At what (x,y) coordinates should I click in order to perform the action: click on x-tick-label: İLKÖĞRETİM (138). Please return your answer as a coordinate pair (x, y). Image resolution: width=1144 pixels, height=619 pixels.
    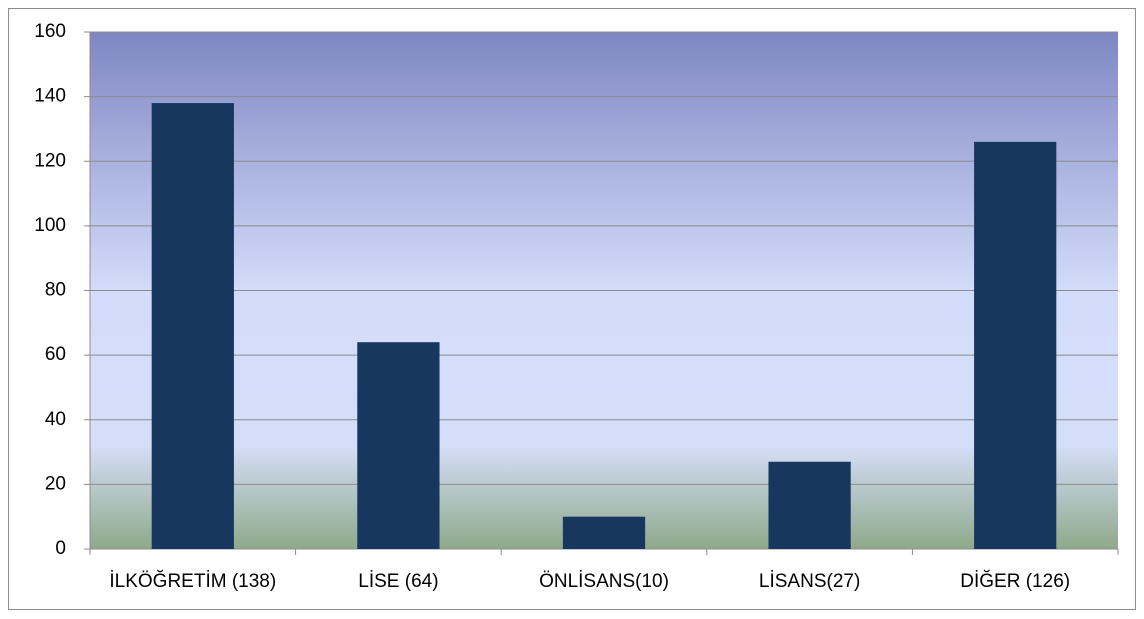
    Looking at the image, I should click on (192, 581).